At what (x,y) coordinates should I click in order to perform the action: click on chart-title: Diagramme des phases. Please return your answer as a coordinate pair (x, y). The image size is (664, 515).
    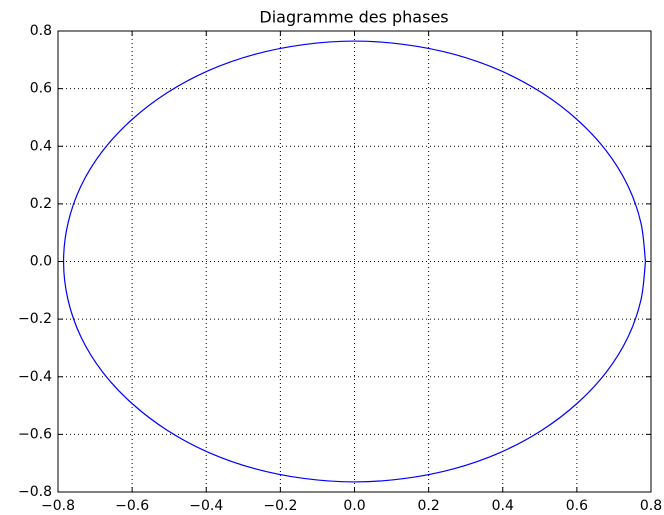
    Looking at the image, I should click on (353, 17).